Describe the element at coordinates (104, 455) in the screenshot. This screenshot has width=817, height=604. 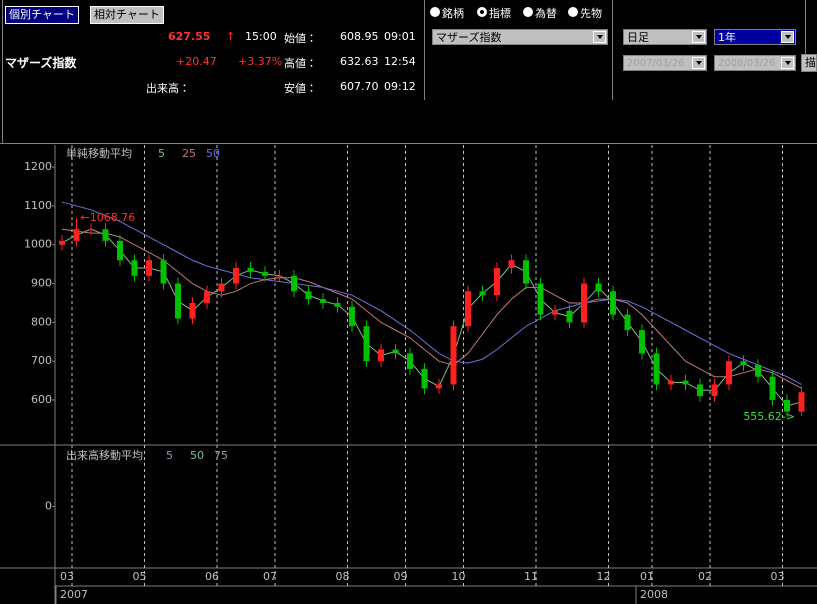
I see `chart-title: 出来高移動平均` at that location.